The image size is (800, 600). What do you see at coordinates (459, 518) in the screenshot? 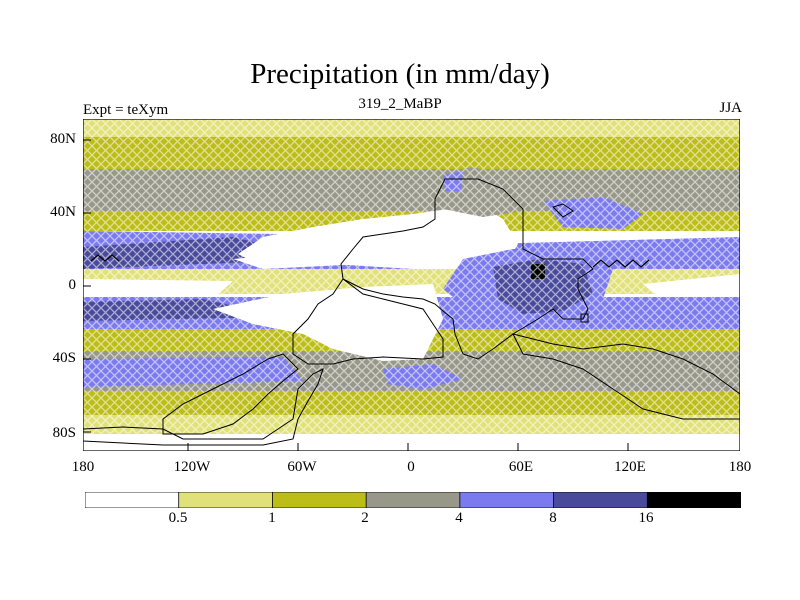
I see `colorbar-label-4: 4` at bounding box center [459, 518].